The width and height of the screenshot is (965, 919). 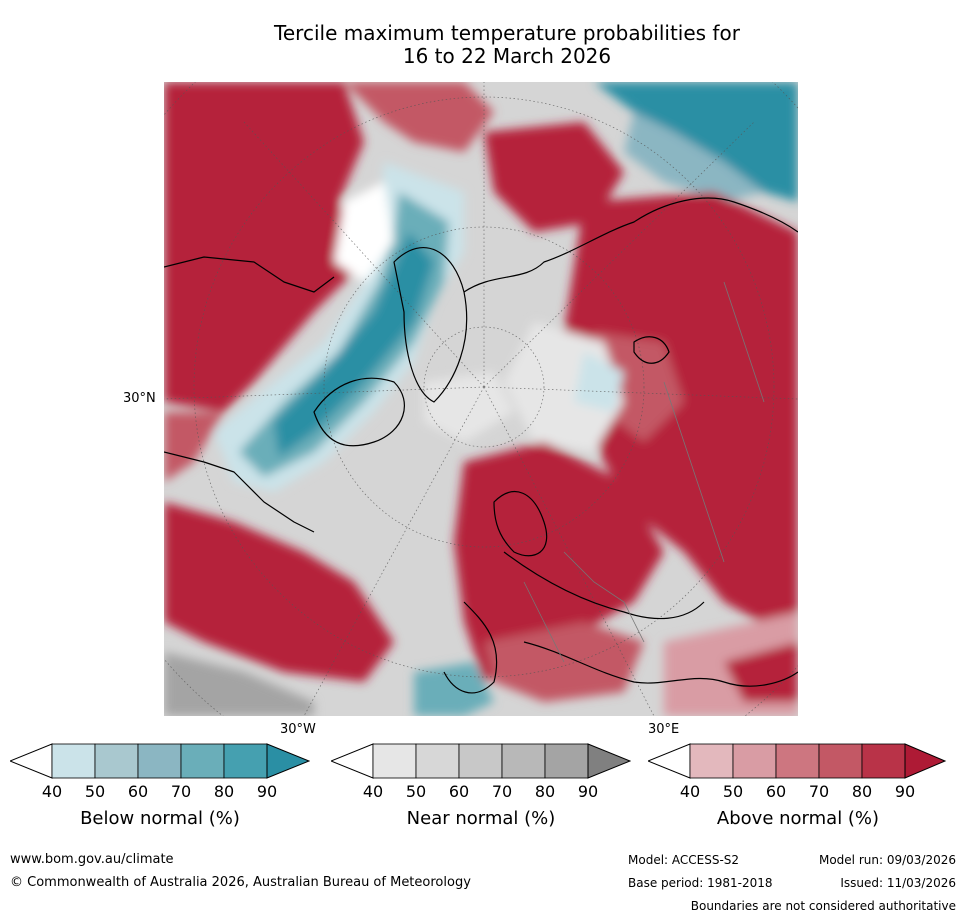 What do you see at coordinates (139, 398) in the screenshot?
I see `lat-label-30n: 30°N` at bounding box center [139, 398].